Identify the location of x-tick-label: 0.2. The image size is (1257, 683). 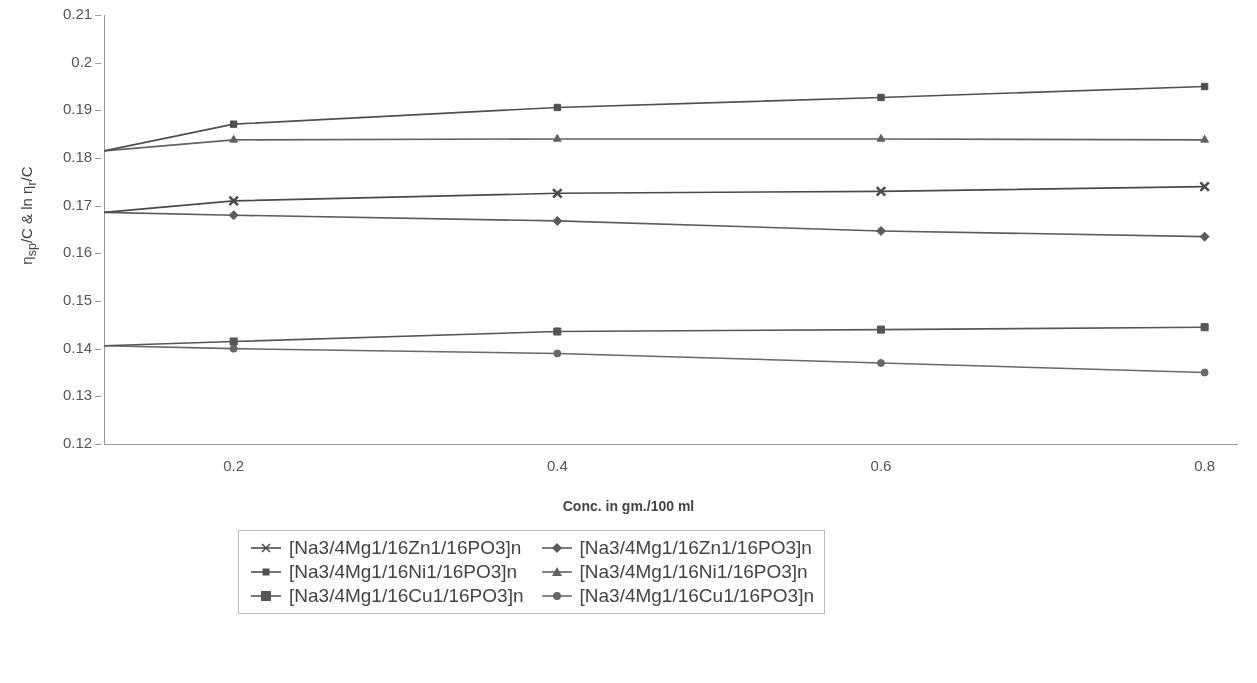
(234, 466).